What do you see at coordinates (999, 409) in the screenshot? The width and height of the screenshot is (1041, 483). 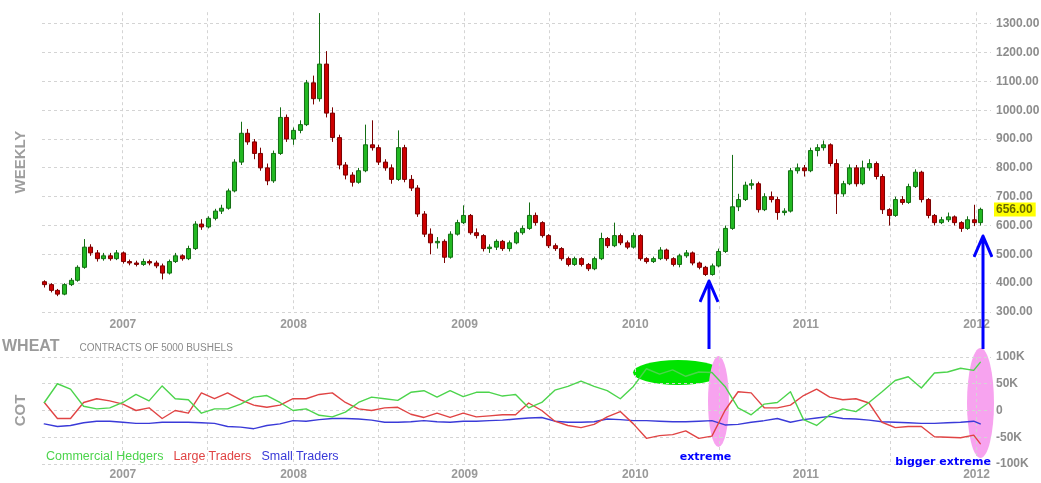 I see `y-tick-label: 0` at bounding box center [999, 409].